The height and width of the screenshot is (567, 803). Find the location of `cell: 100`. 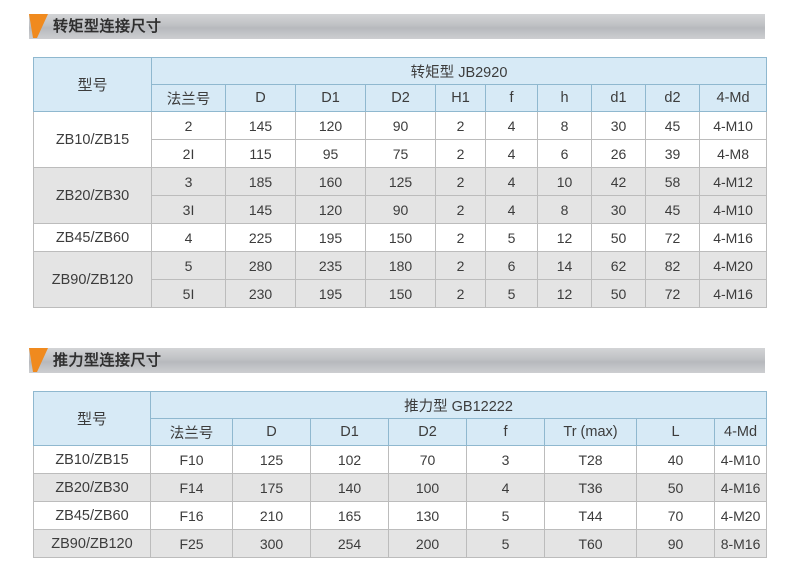

cell: 100 is located at coordinates (427, 487).